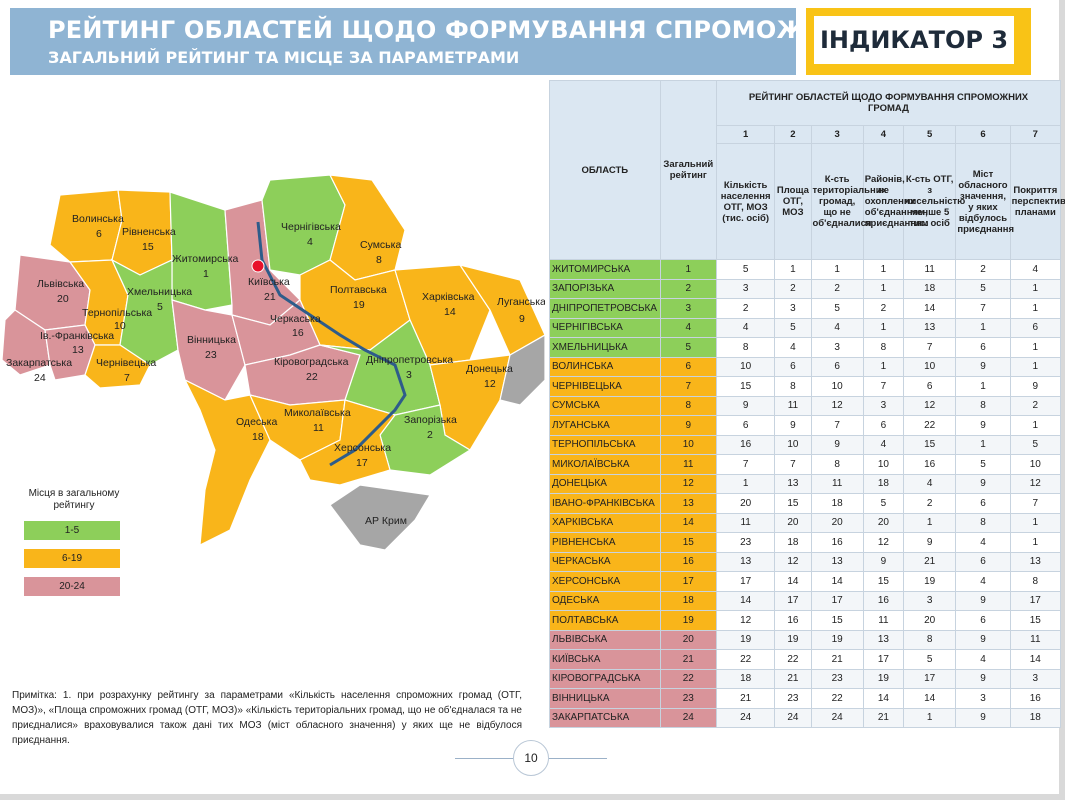 The height and width of the screenshot is (800, 1065). I want to click on rank-rivnenska: 15, so click(148, 247).